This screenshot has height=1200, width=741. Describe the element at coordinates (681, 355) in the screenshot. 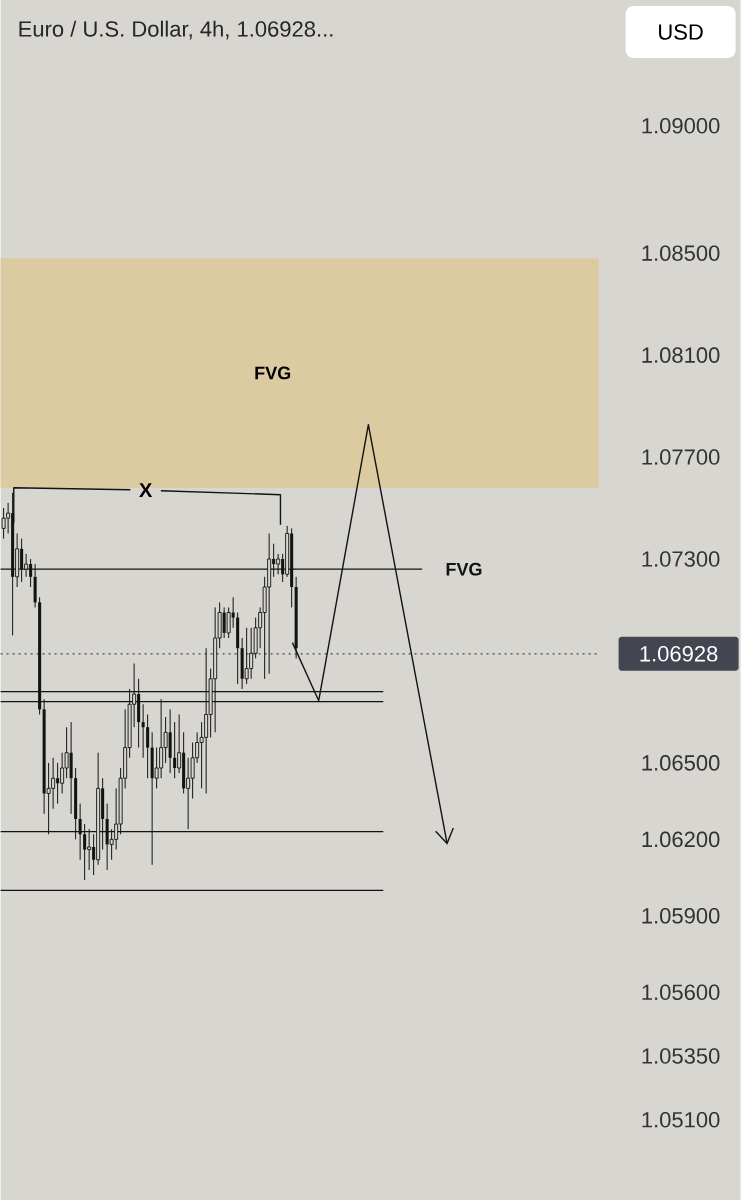

I see `y-tick-label: 1.08100` at that location.